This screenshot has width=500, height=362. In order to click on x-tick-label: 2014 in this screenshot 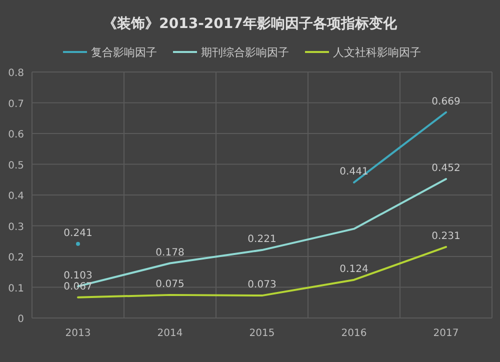, I will do `click(170, 333)`.